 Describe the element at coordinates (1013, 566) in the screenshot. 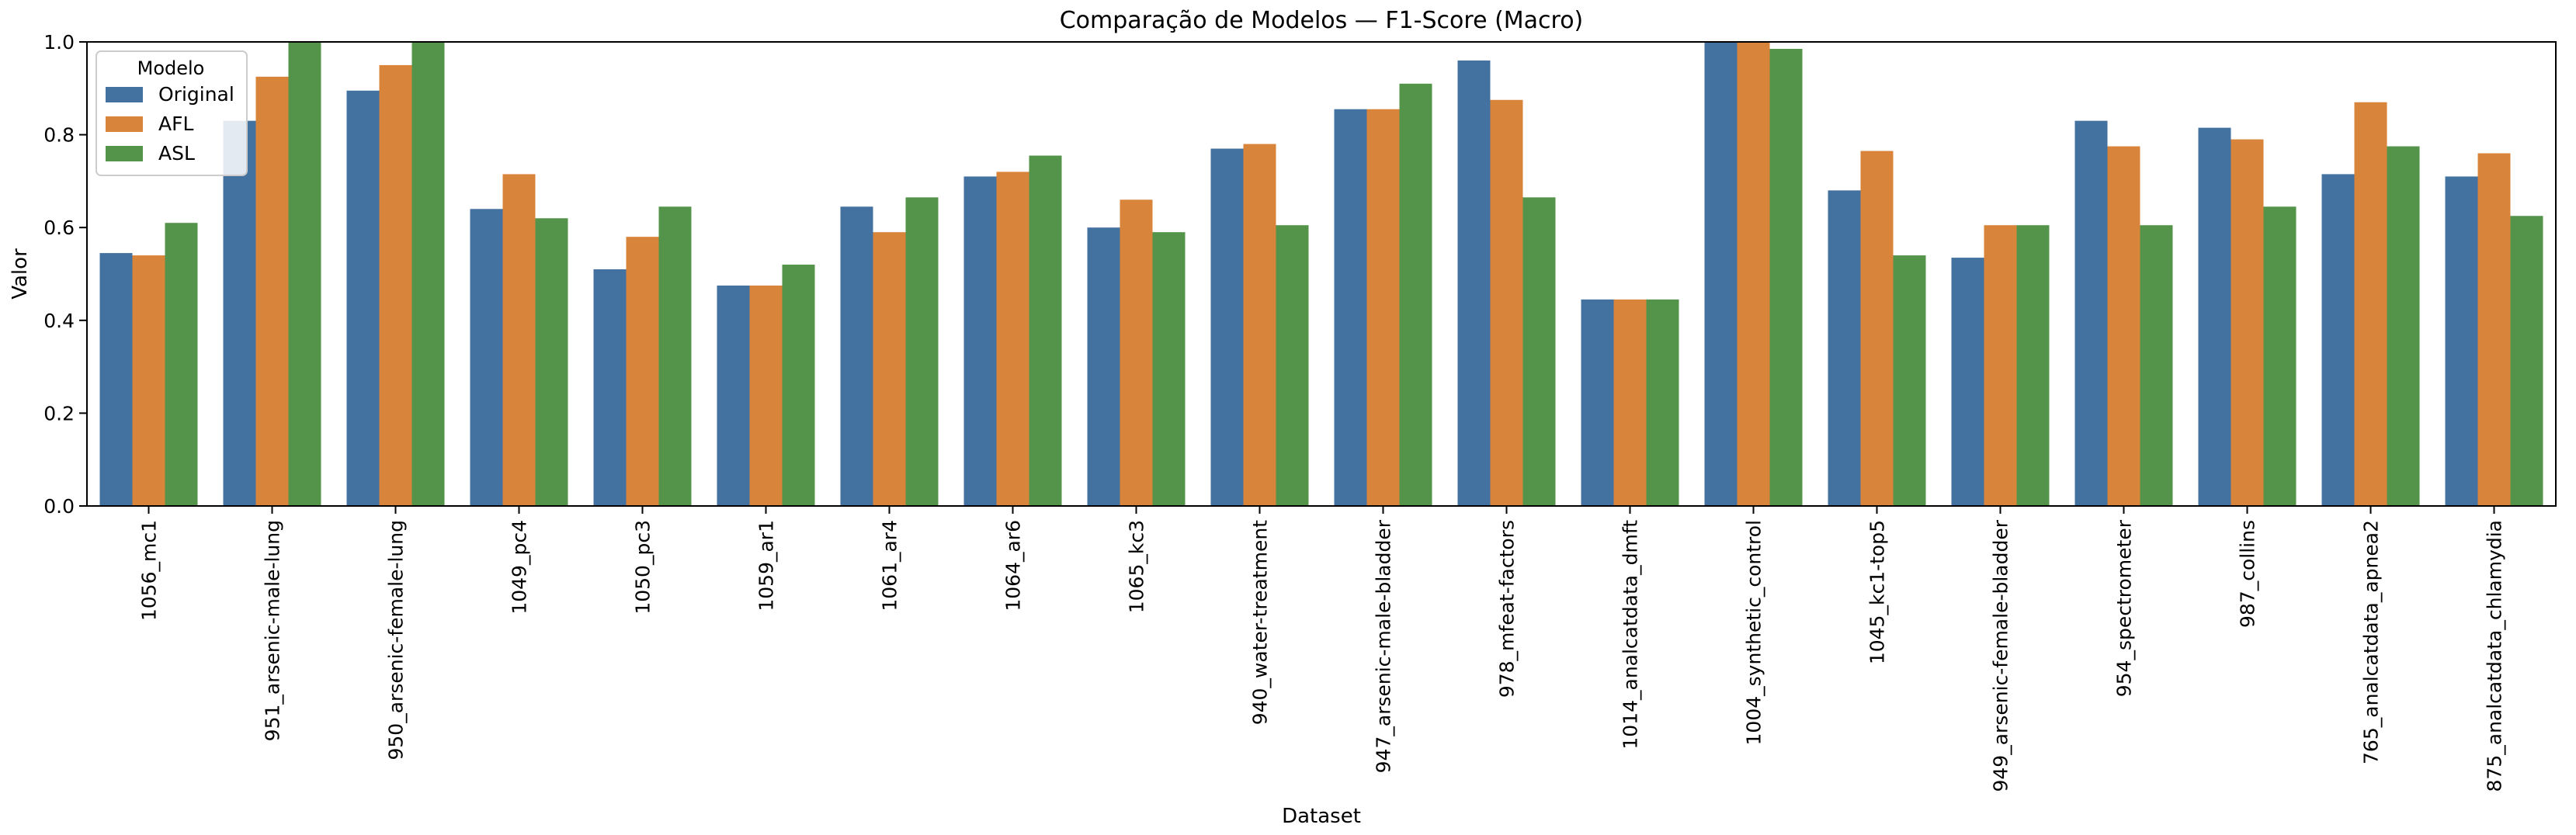

I see `x-tick-label: 1064_ar6` at that location.